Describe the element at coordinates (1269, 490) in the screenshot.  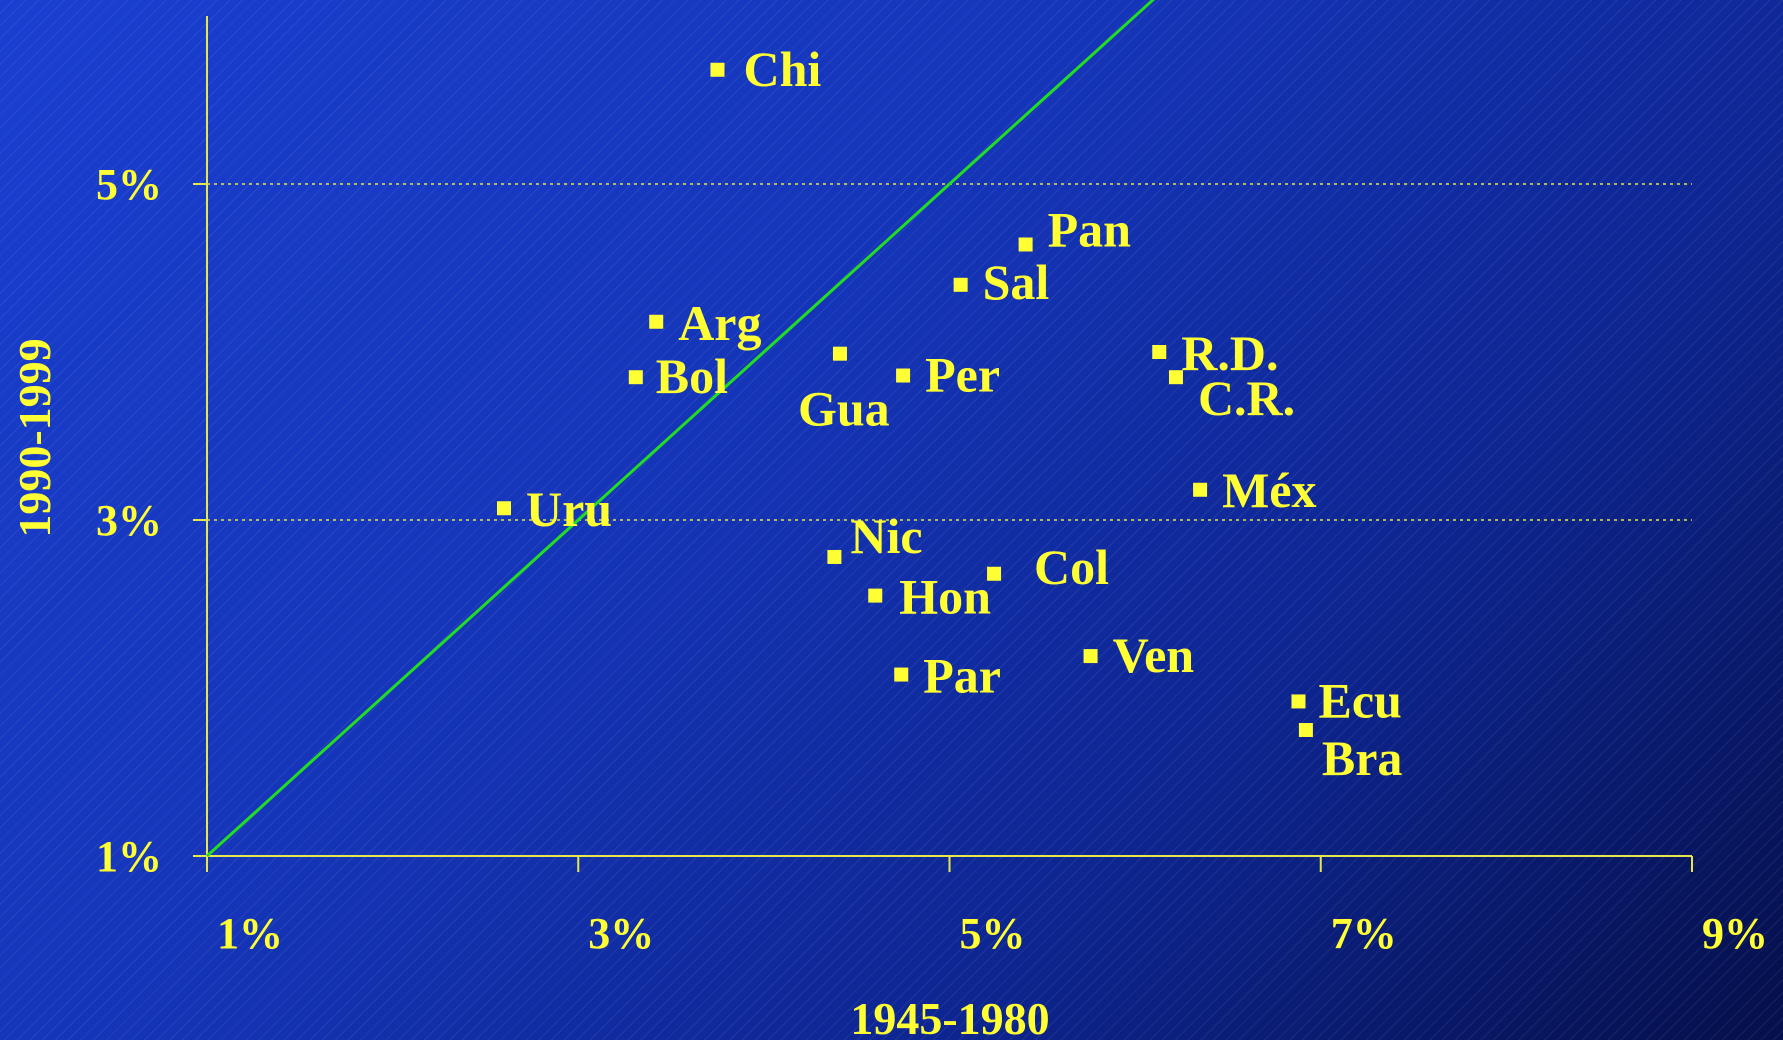
I see `data-point-label: Méx` at that location.